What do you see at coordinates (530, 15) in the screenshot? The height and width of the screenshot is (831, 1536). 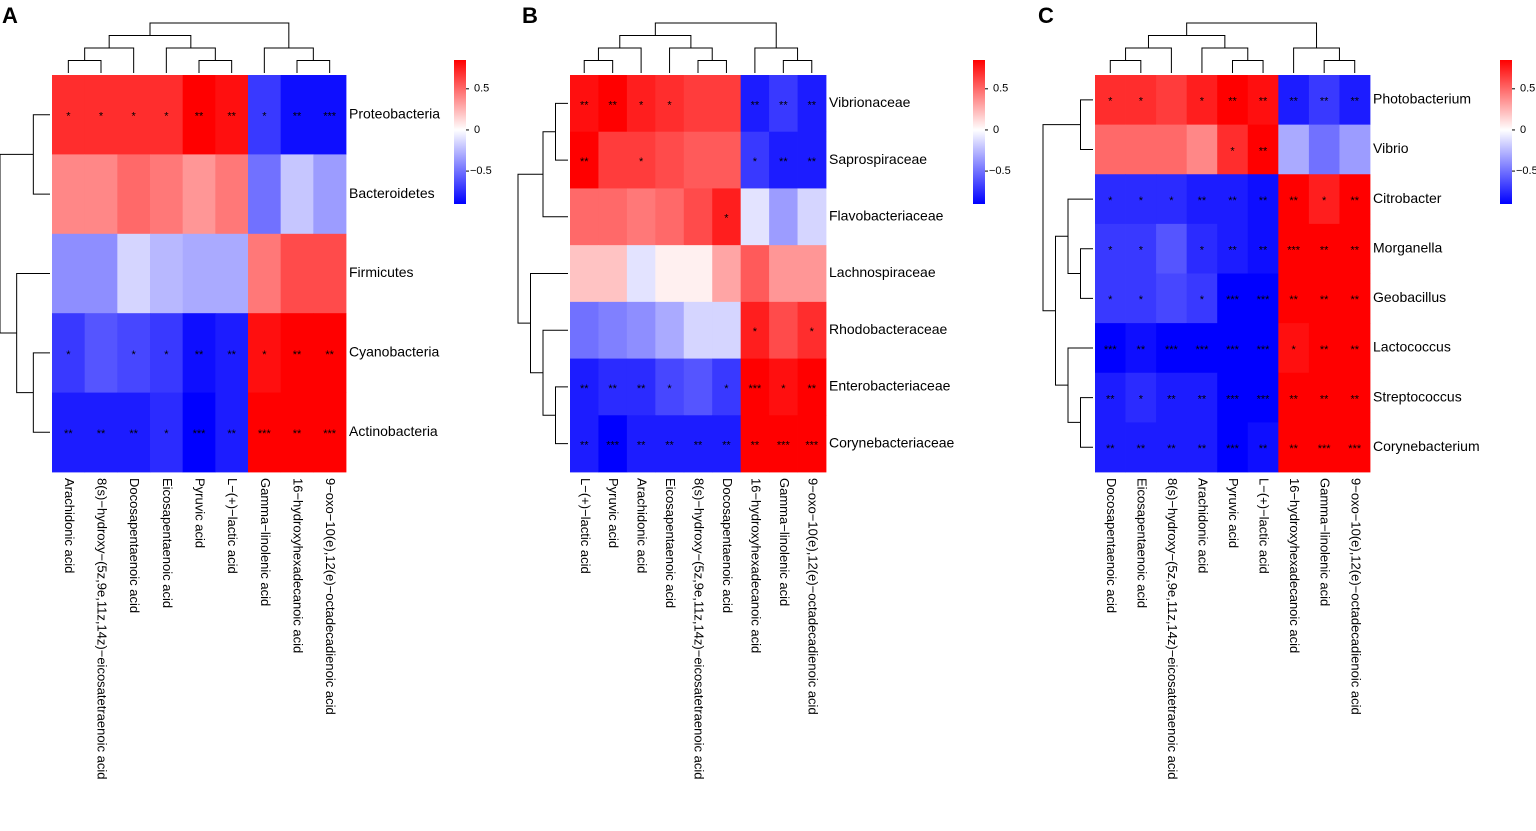 I see `panel-label: B` at bounding box center [530, 15].